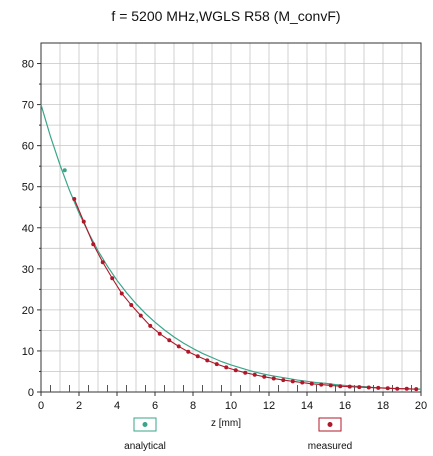  What do you see at coordinates (28, 147) in the screenshot?
I see `y-tick-label: 60` at bounding box center [28, 147].